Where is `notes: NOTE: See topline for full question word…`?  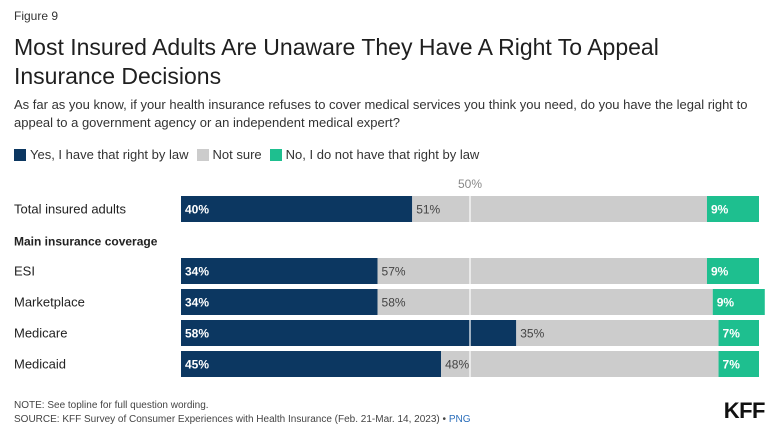 notes: NOTE: See topline for full question word… is located at coordinates (242, 413).